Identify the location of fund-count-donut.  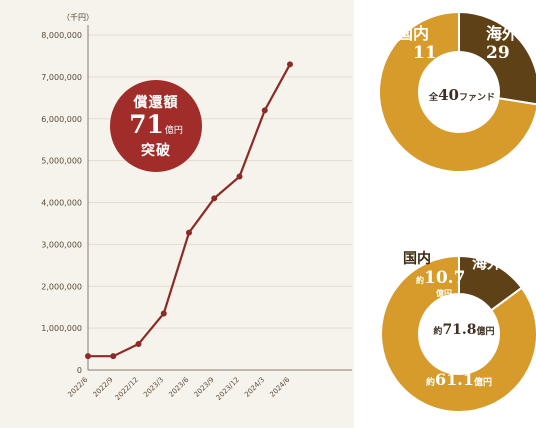
(457, 91).